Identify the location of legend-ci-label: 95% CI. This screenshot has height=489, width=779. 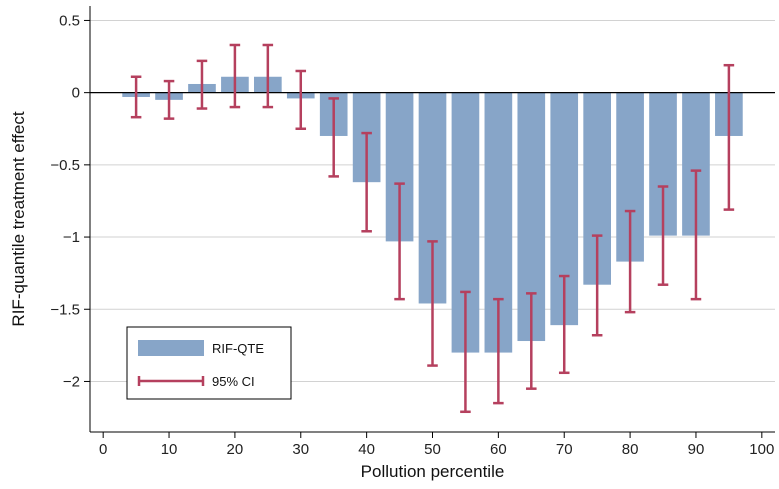
(233, 381).